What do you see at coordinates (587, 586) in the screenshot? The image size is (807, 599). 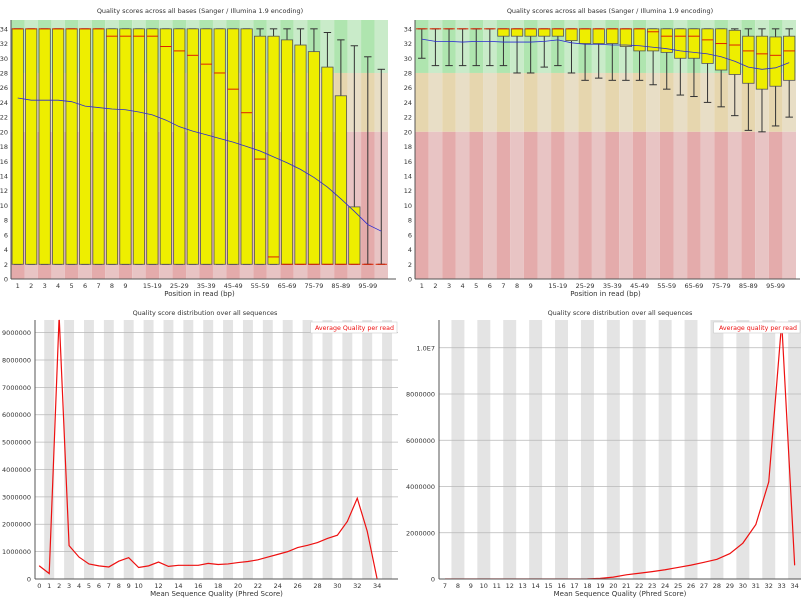 I see `x-tick-label: 18` at bounding box center [587, 586].